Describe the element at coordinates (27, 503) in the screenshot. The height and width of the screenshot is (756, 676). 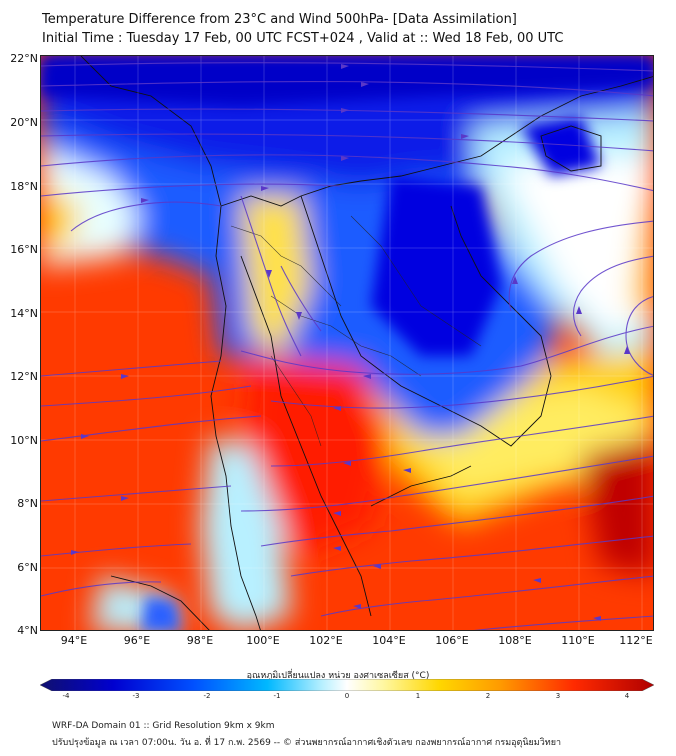
I see `lat-label-8n: 8°N` at that location.